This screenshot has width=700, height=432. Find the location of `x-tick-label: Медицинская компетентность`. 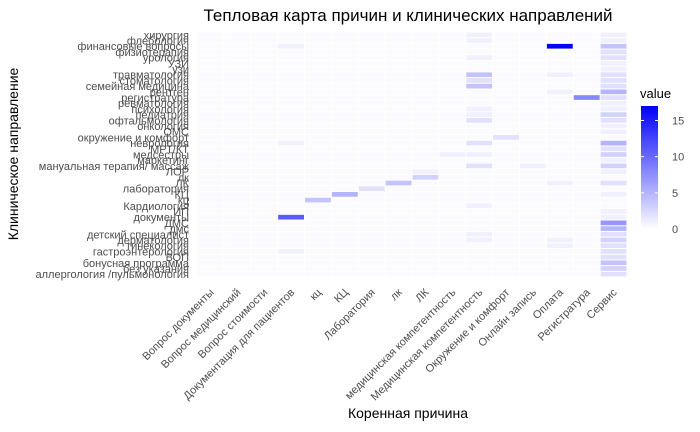

x-tick-label: Медицинская компетентность is located at coordinates (427, 344).